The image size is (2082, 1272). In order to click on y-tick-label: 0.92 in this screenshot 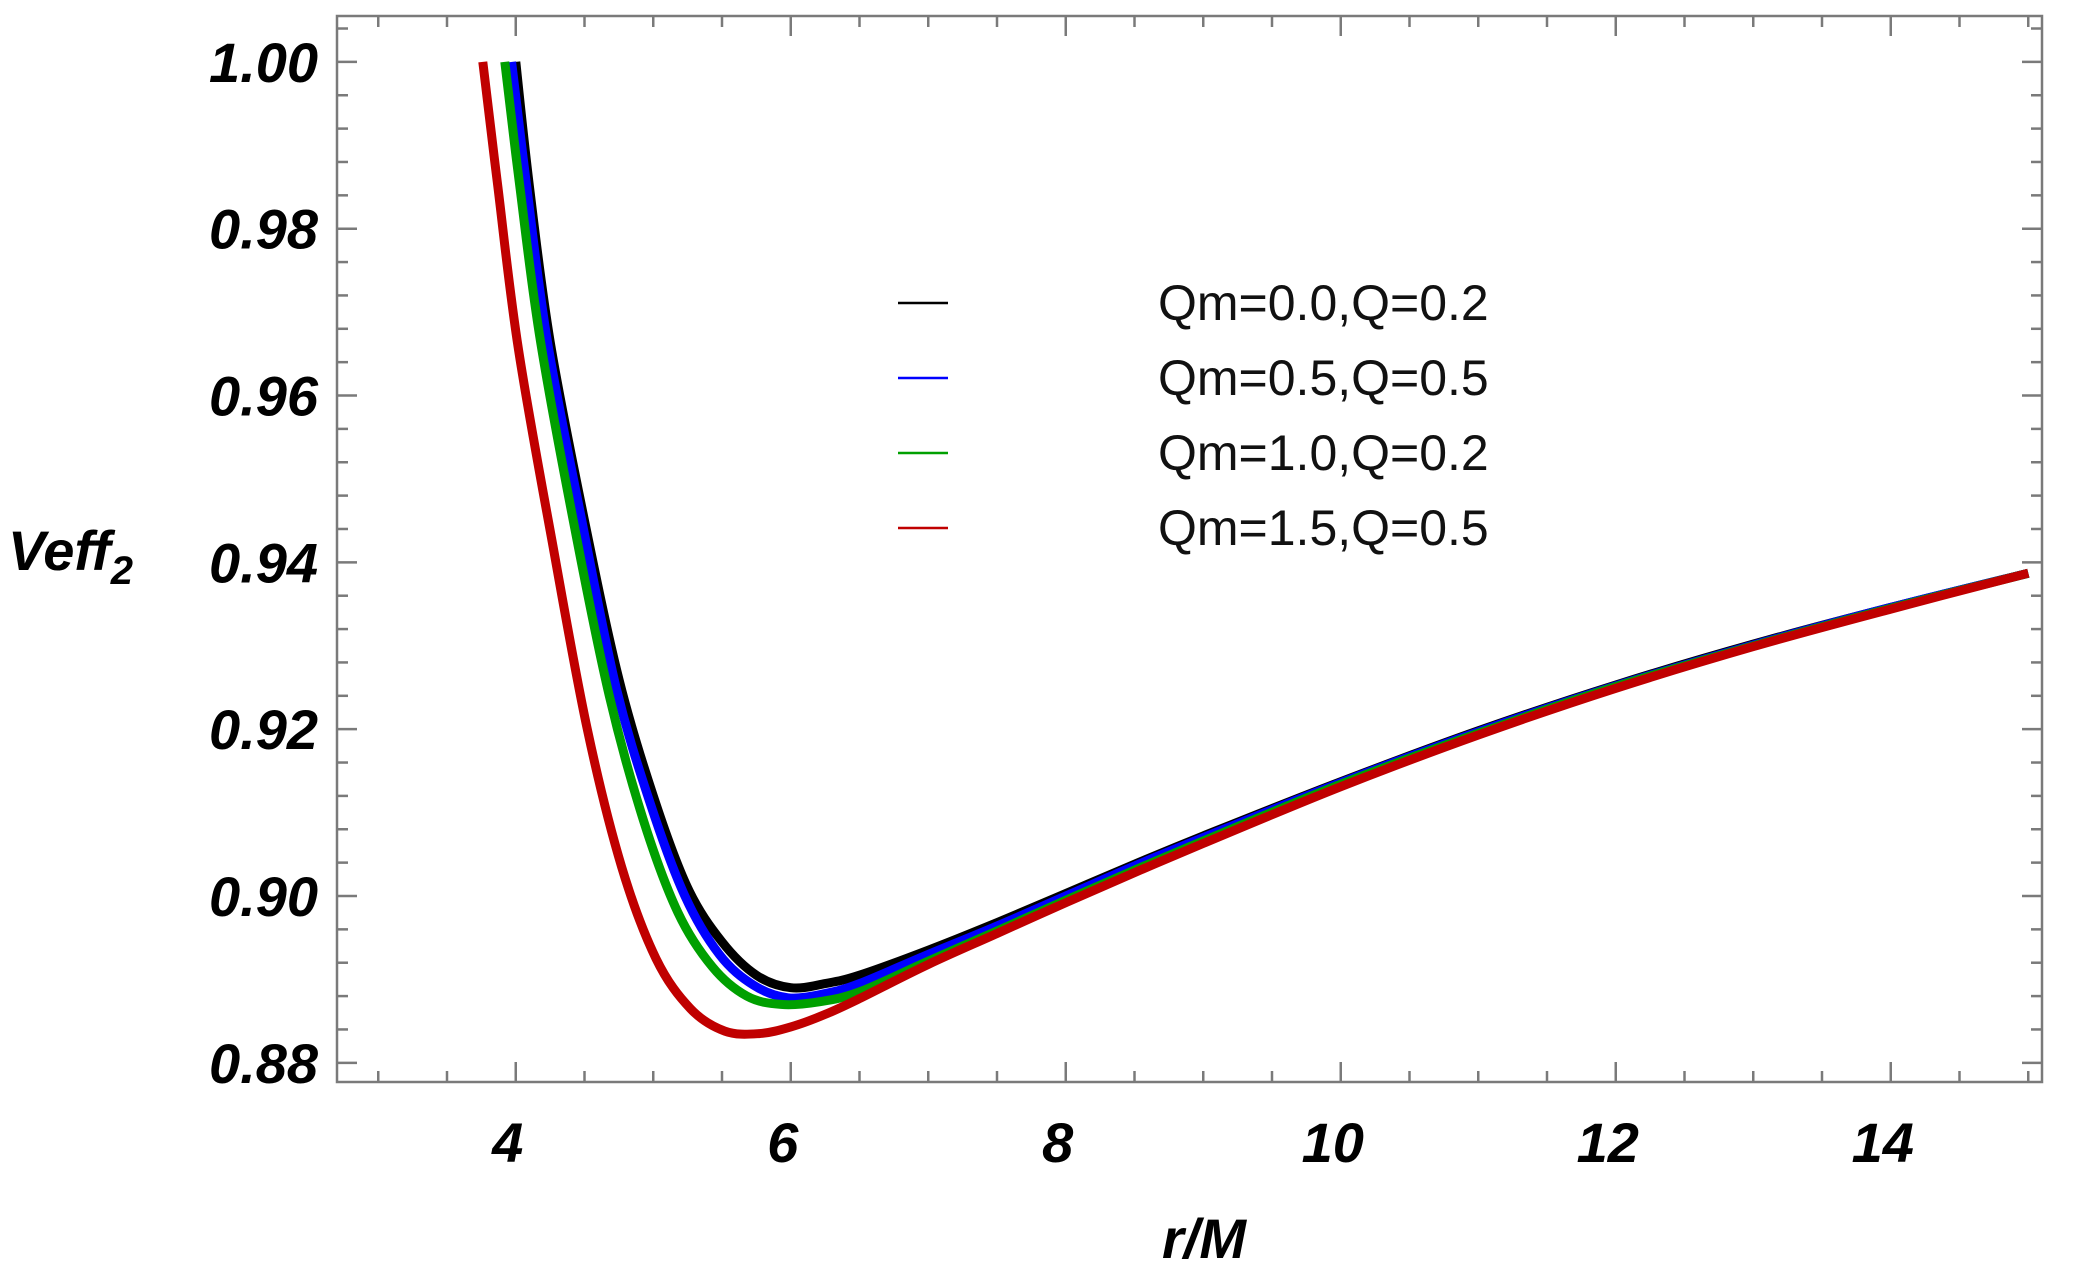, I will do `click(263, 729)`.